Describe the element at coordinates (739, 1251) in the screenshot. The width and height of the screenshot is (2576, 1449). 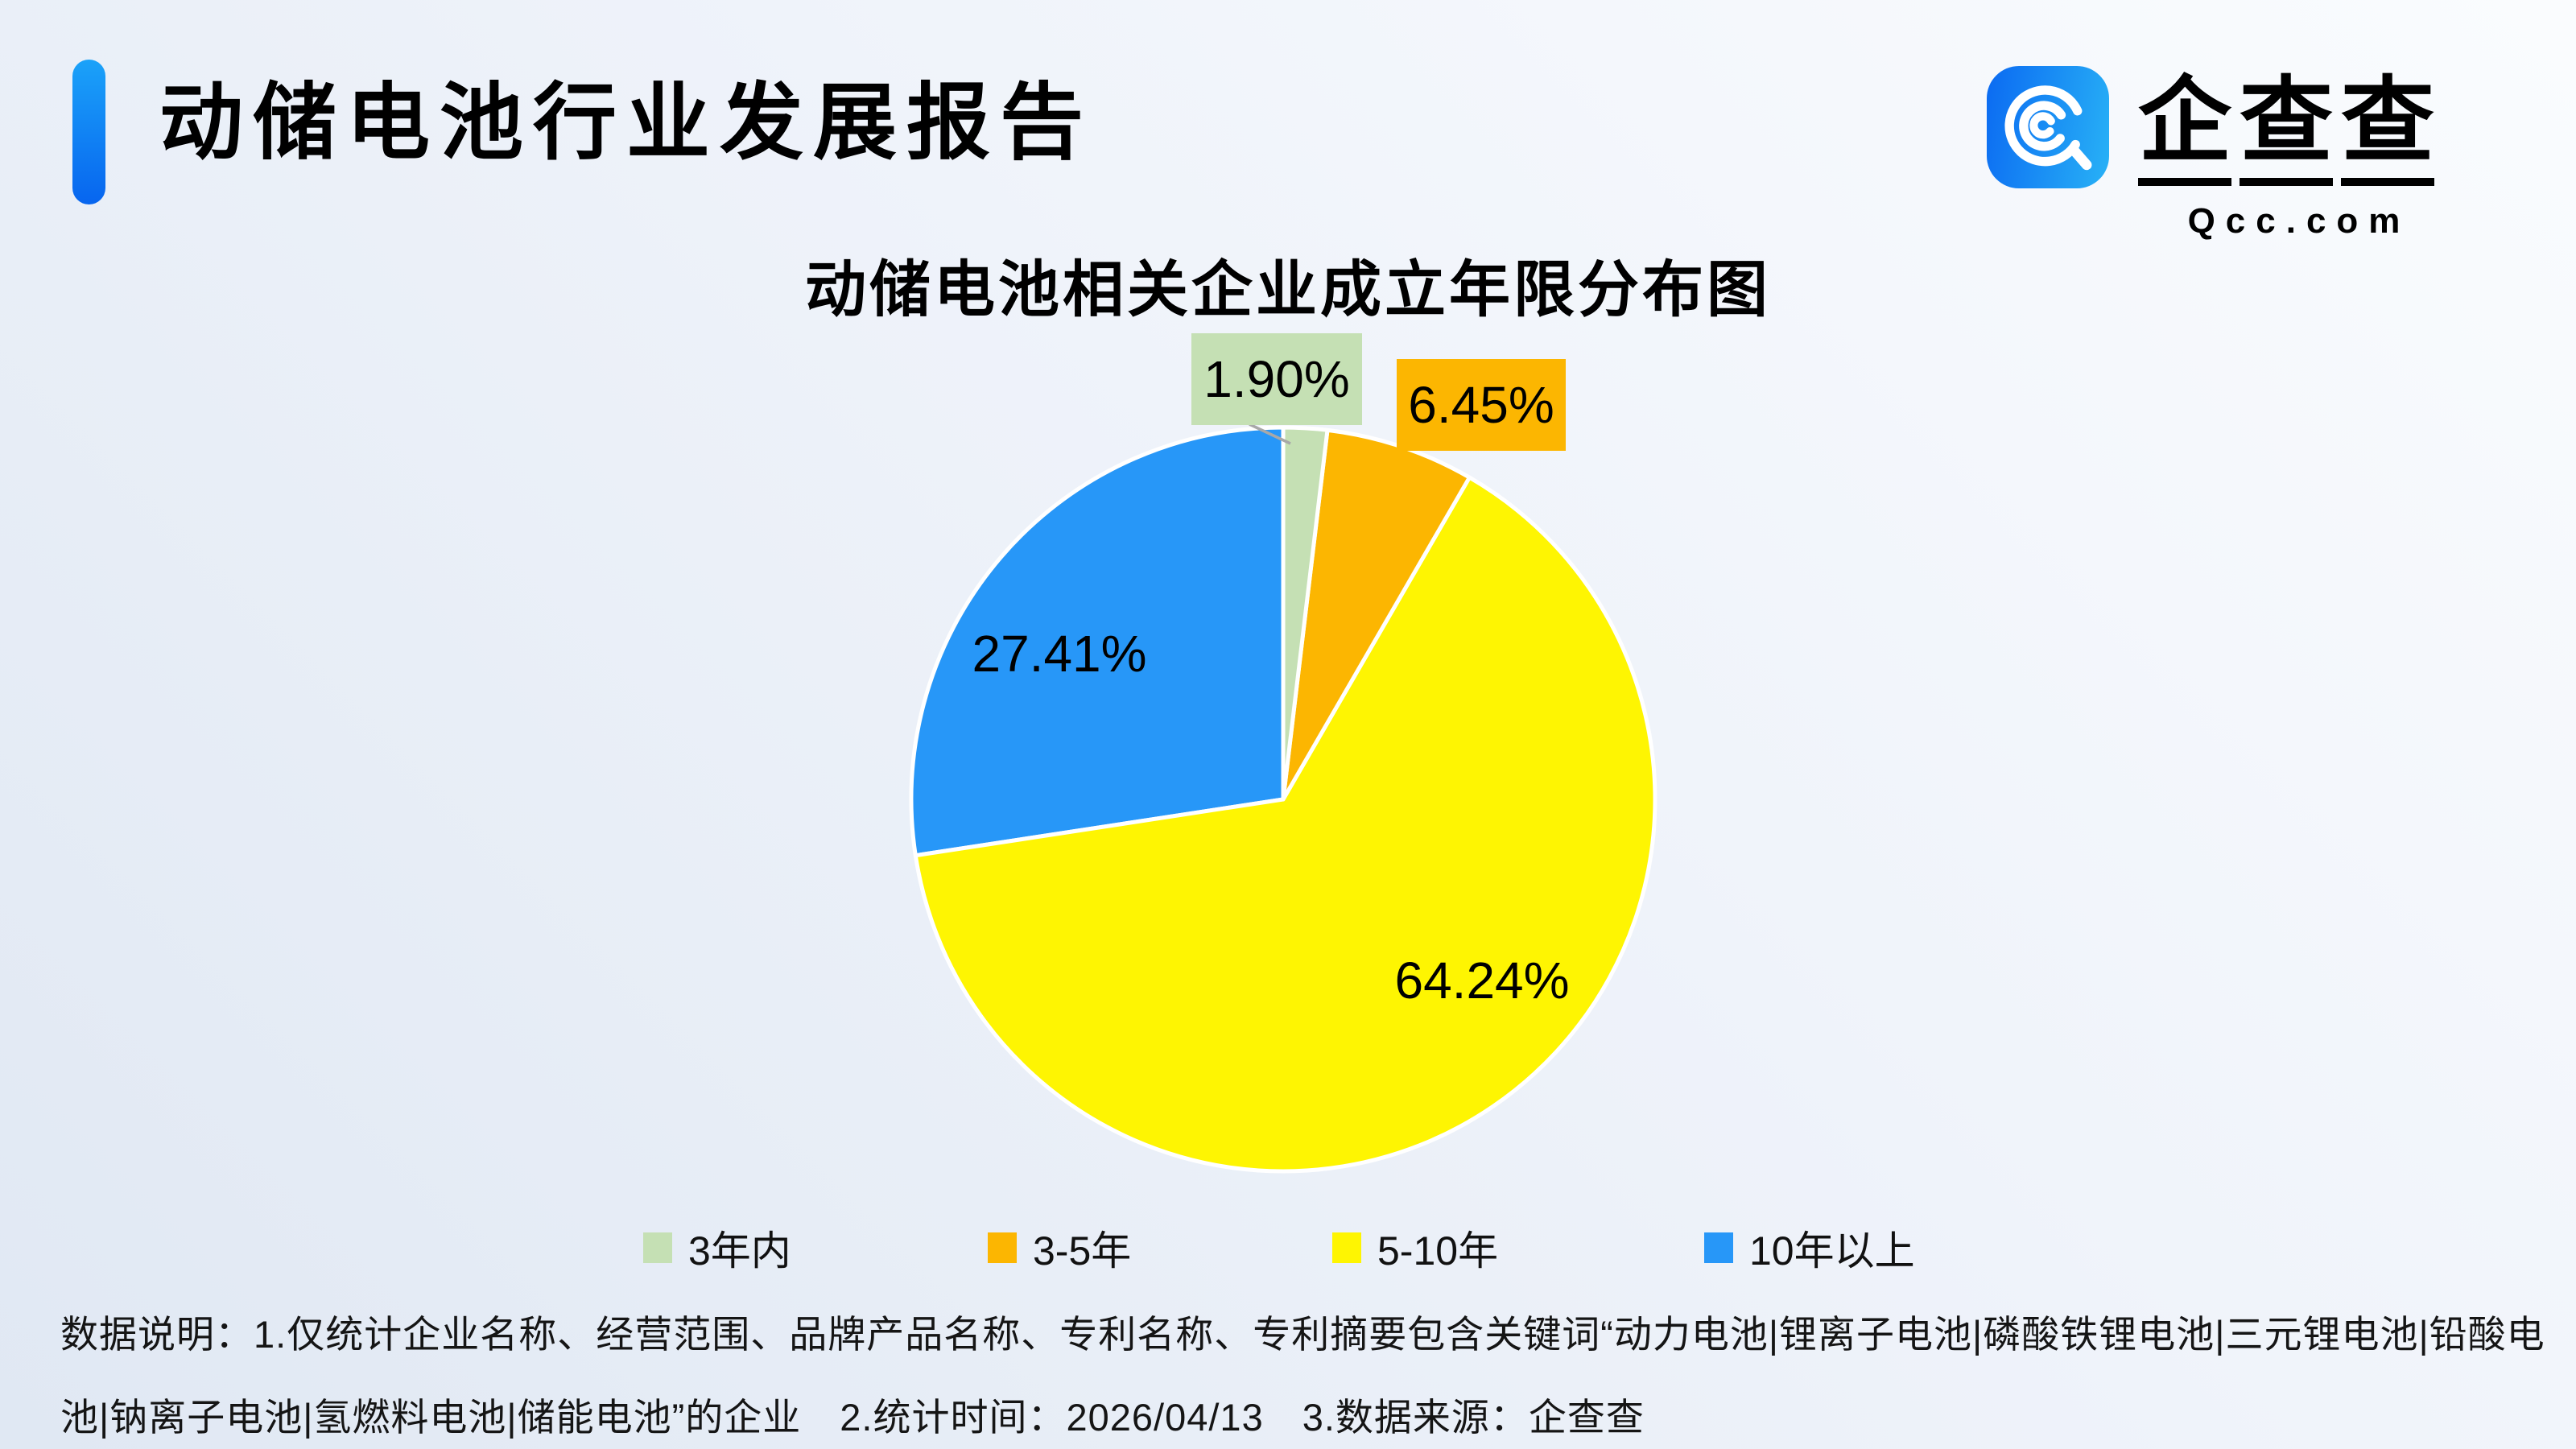
I see `legend-label: 3年内` at that location.